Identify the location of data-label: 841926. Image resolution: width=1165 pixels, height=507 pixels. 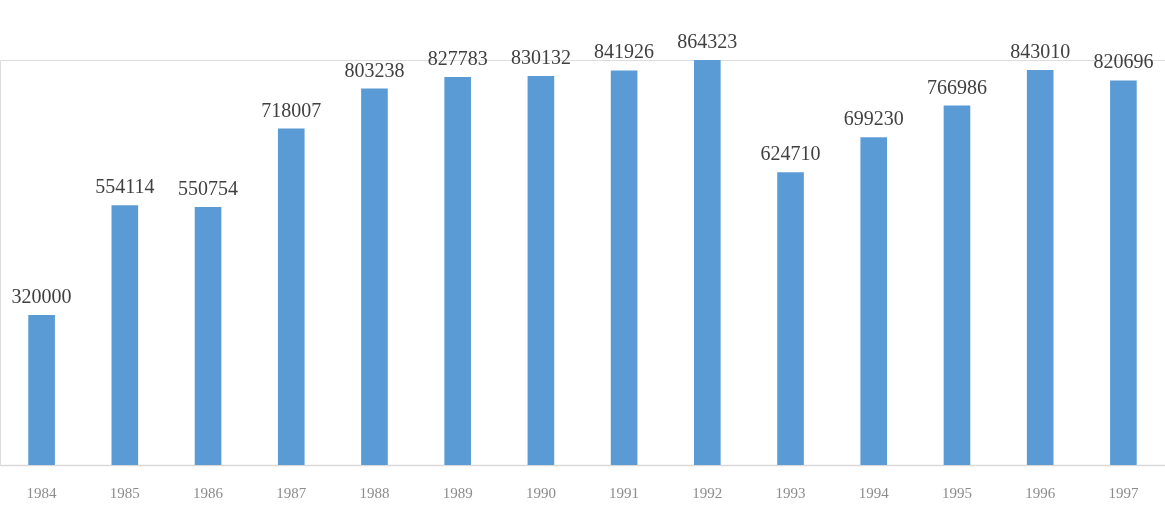
(624, 51).